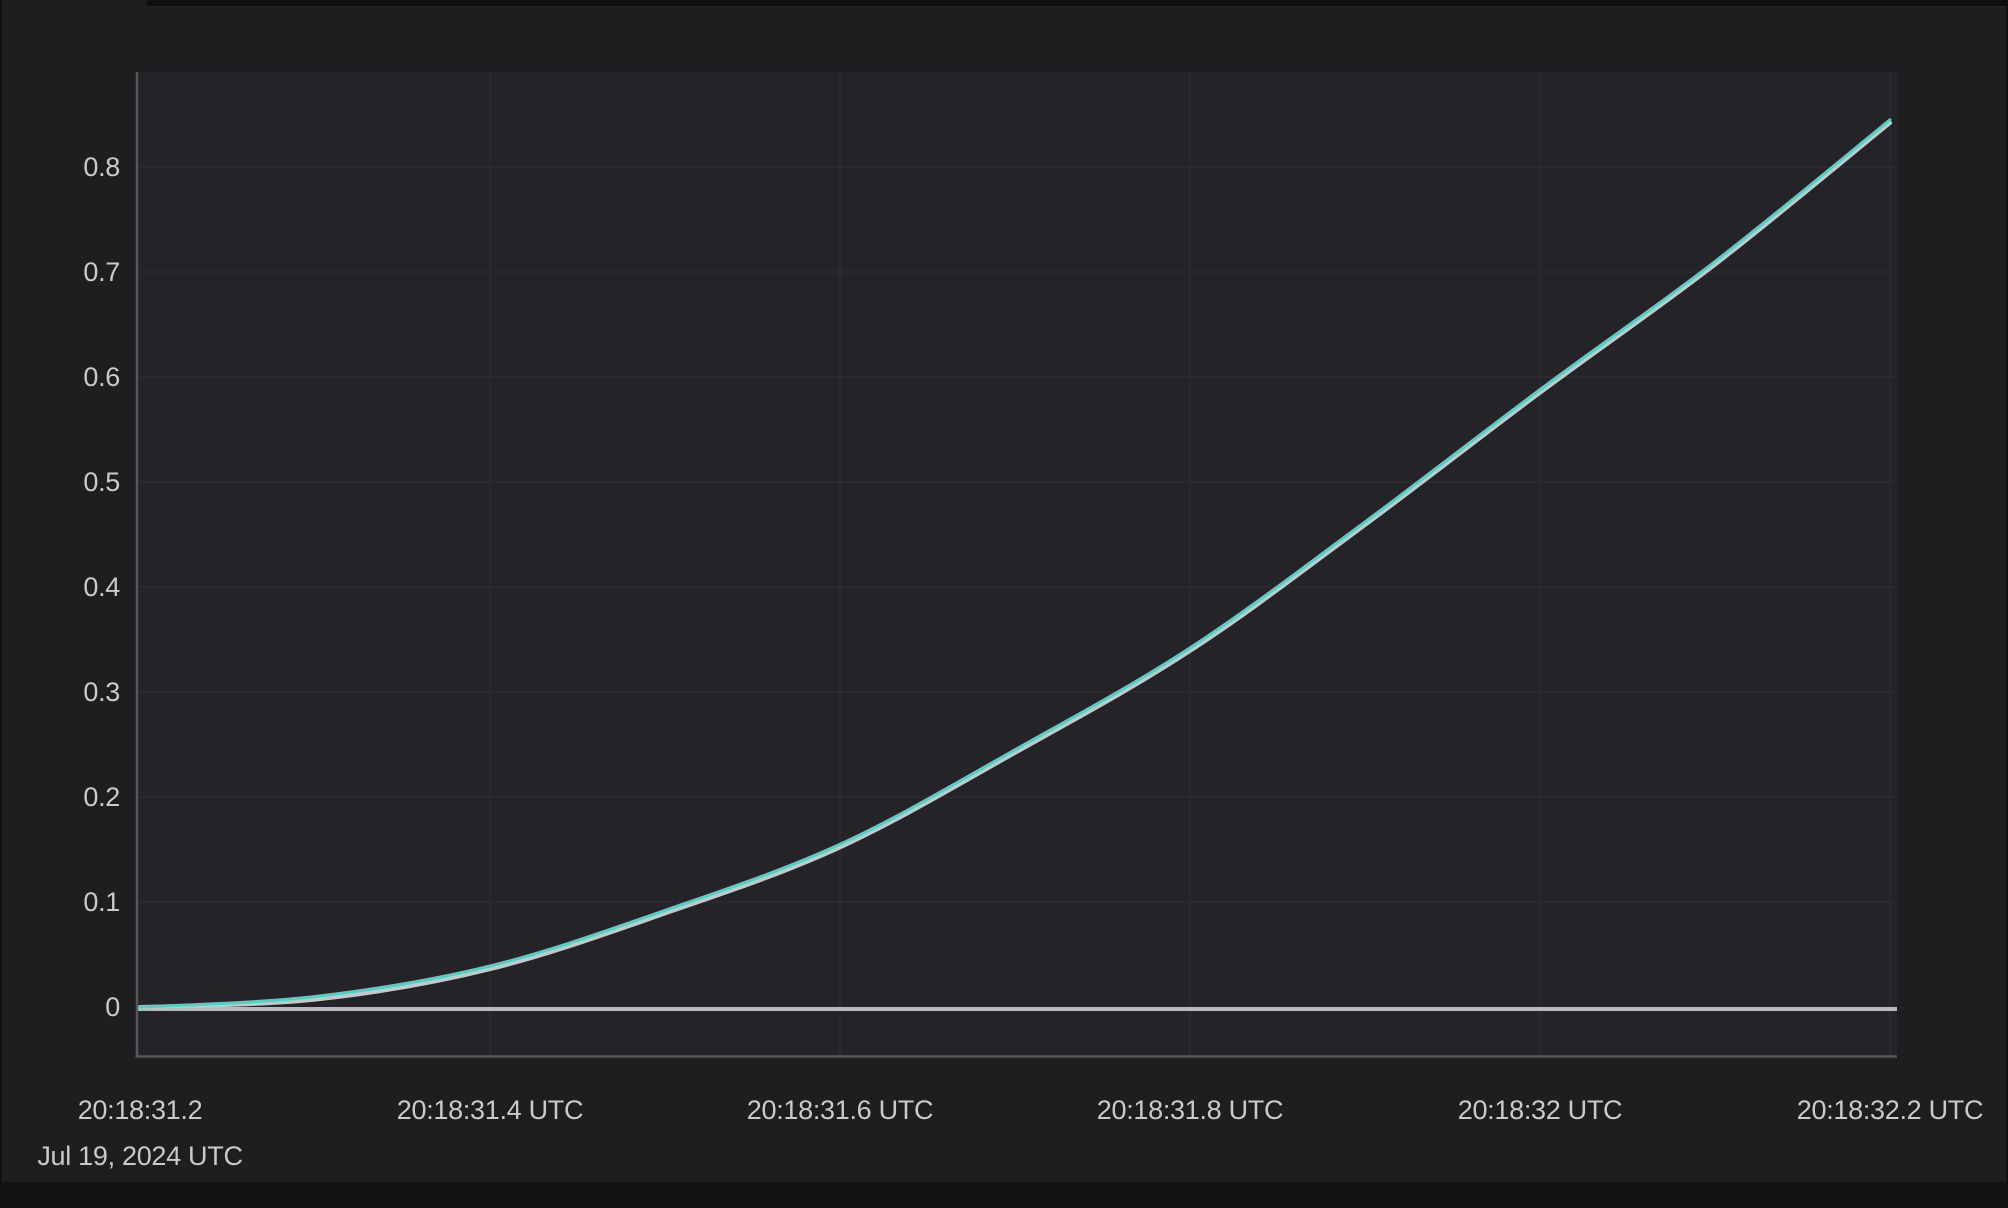 This screenshot has height=1208, width=2008. I want to click on window-right-edge, so click(2007, 604).